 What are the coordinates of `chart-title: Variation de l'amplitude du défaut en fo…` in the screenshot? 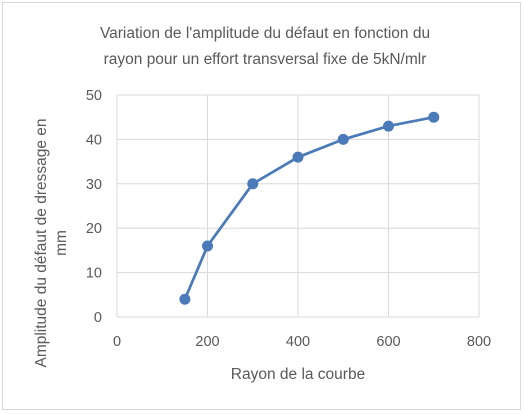 It's located at (265, 46).